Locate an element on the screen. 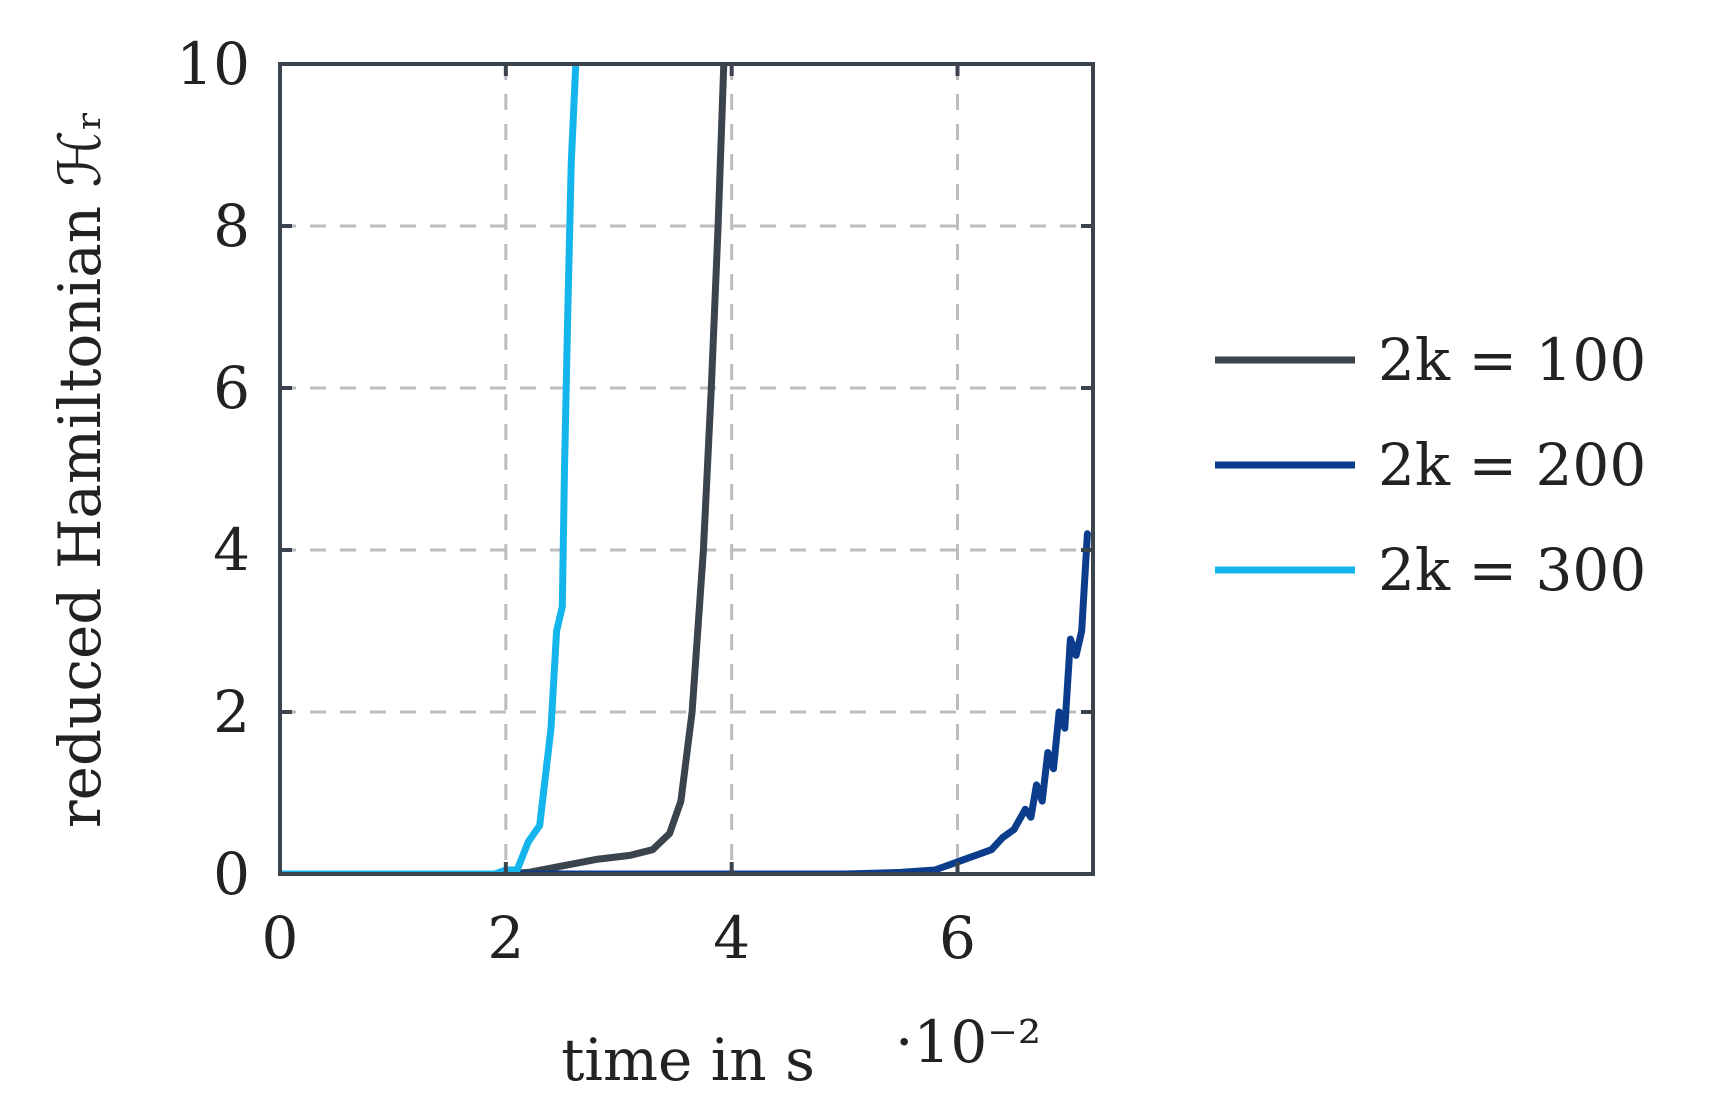 The image size is (1719, 1111). x-axis-scale-label: ·10⁻² is located at coordinates (968, 1042).